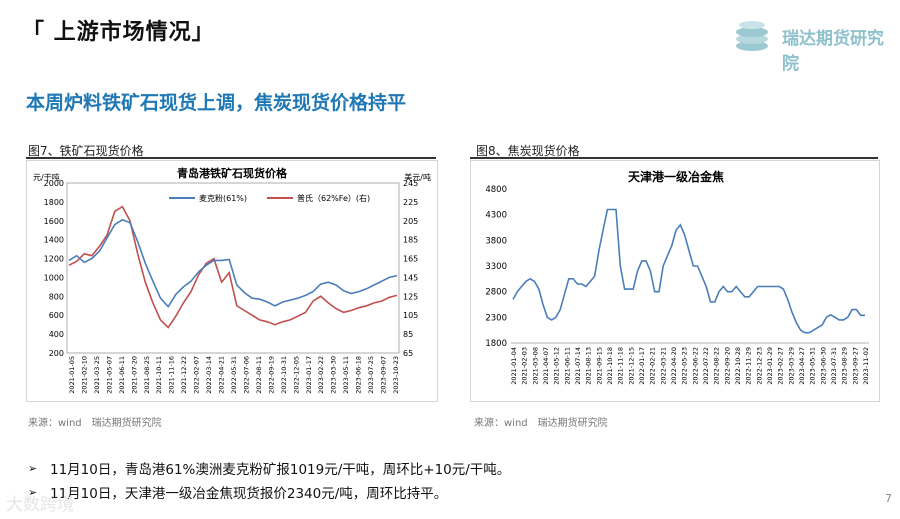 This screenshot has width=900, height=519. What do you see at coordinates (727, 366) in the screenshot?
I see `x-tick-label: 2022-09-20` at bounding box center [727, 366].